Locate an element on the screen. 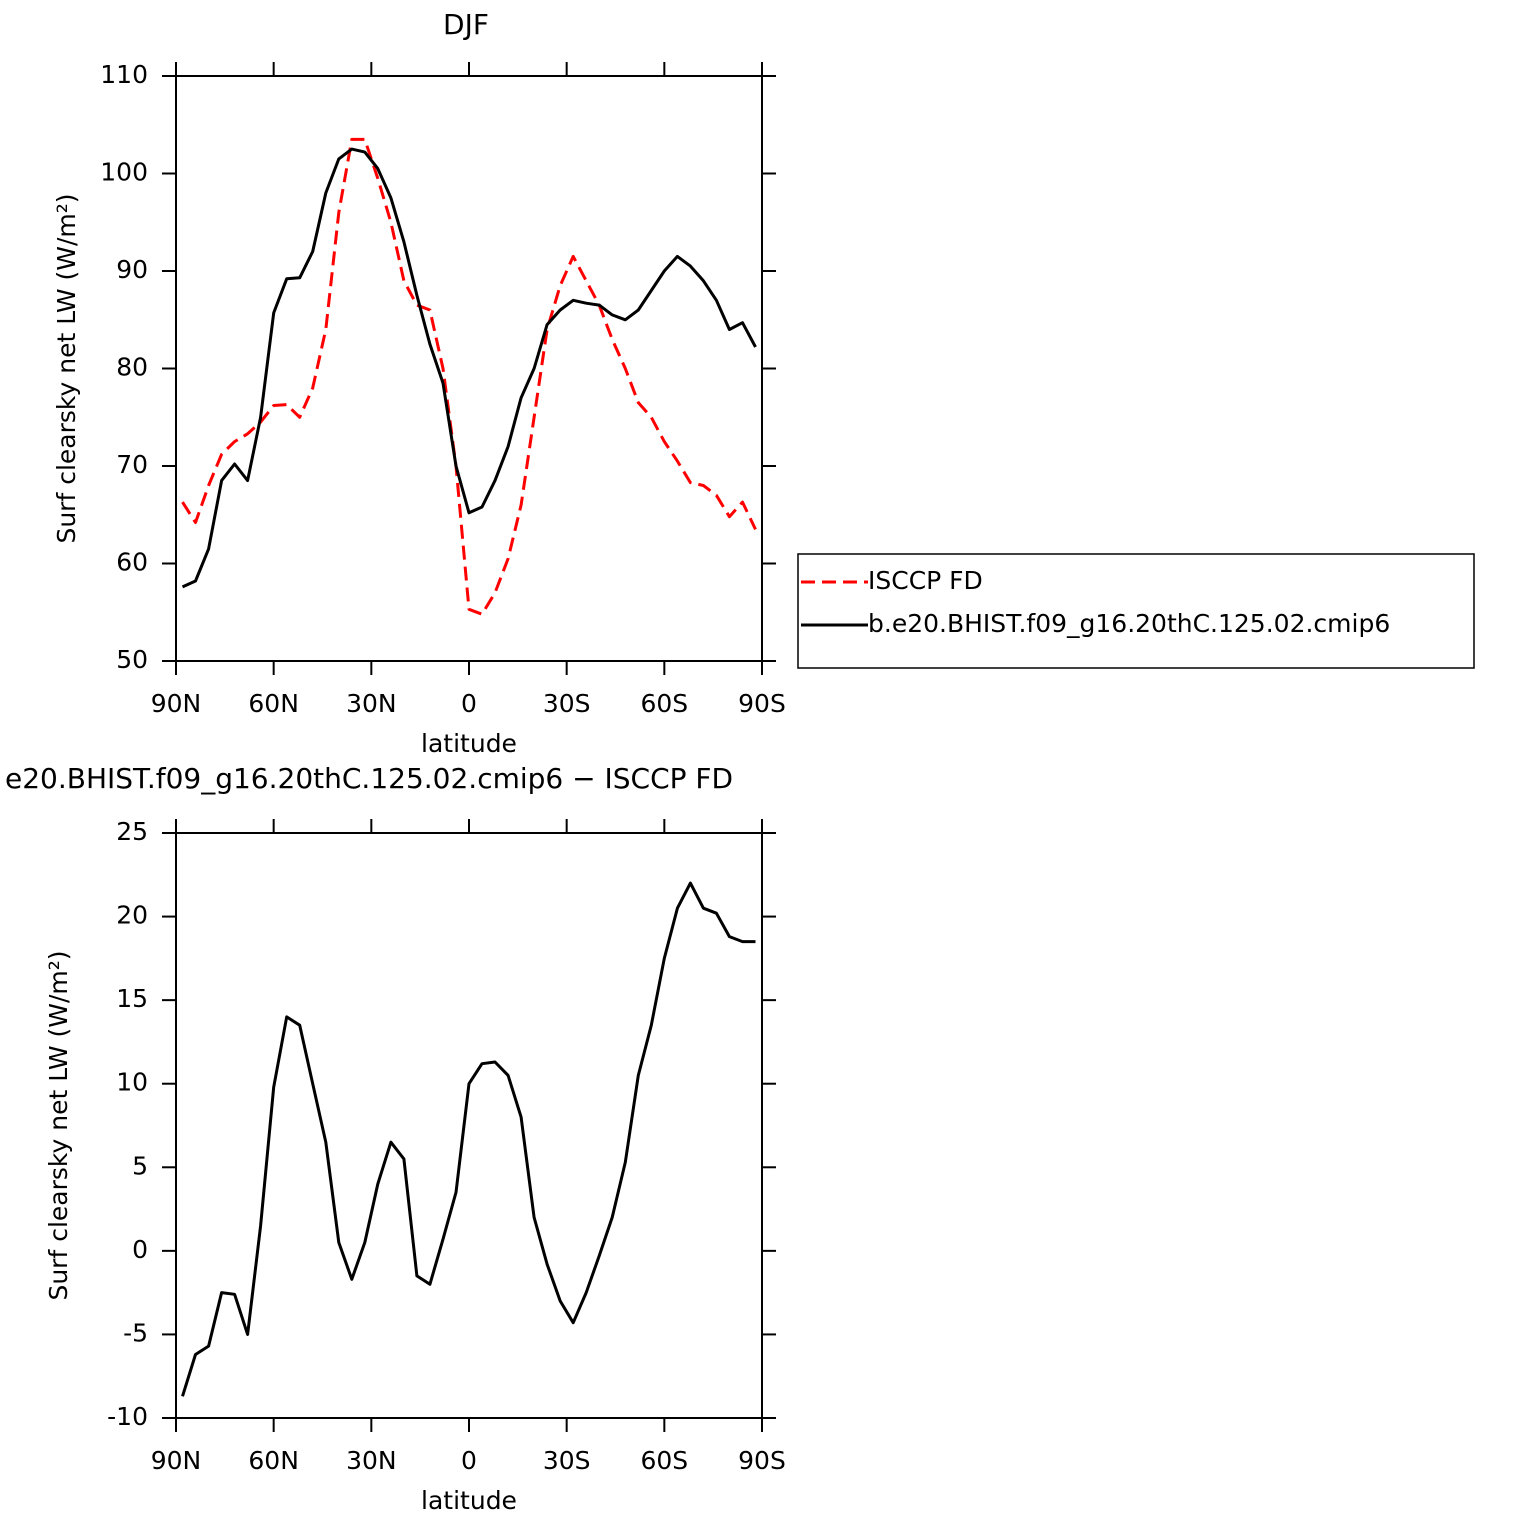  y-tick-label: 10 is located at coordinates (132, 1082).